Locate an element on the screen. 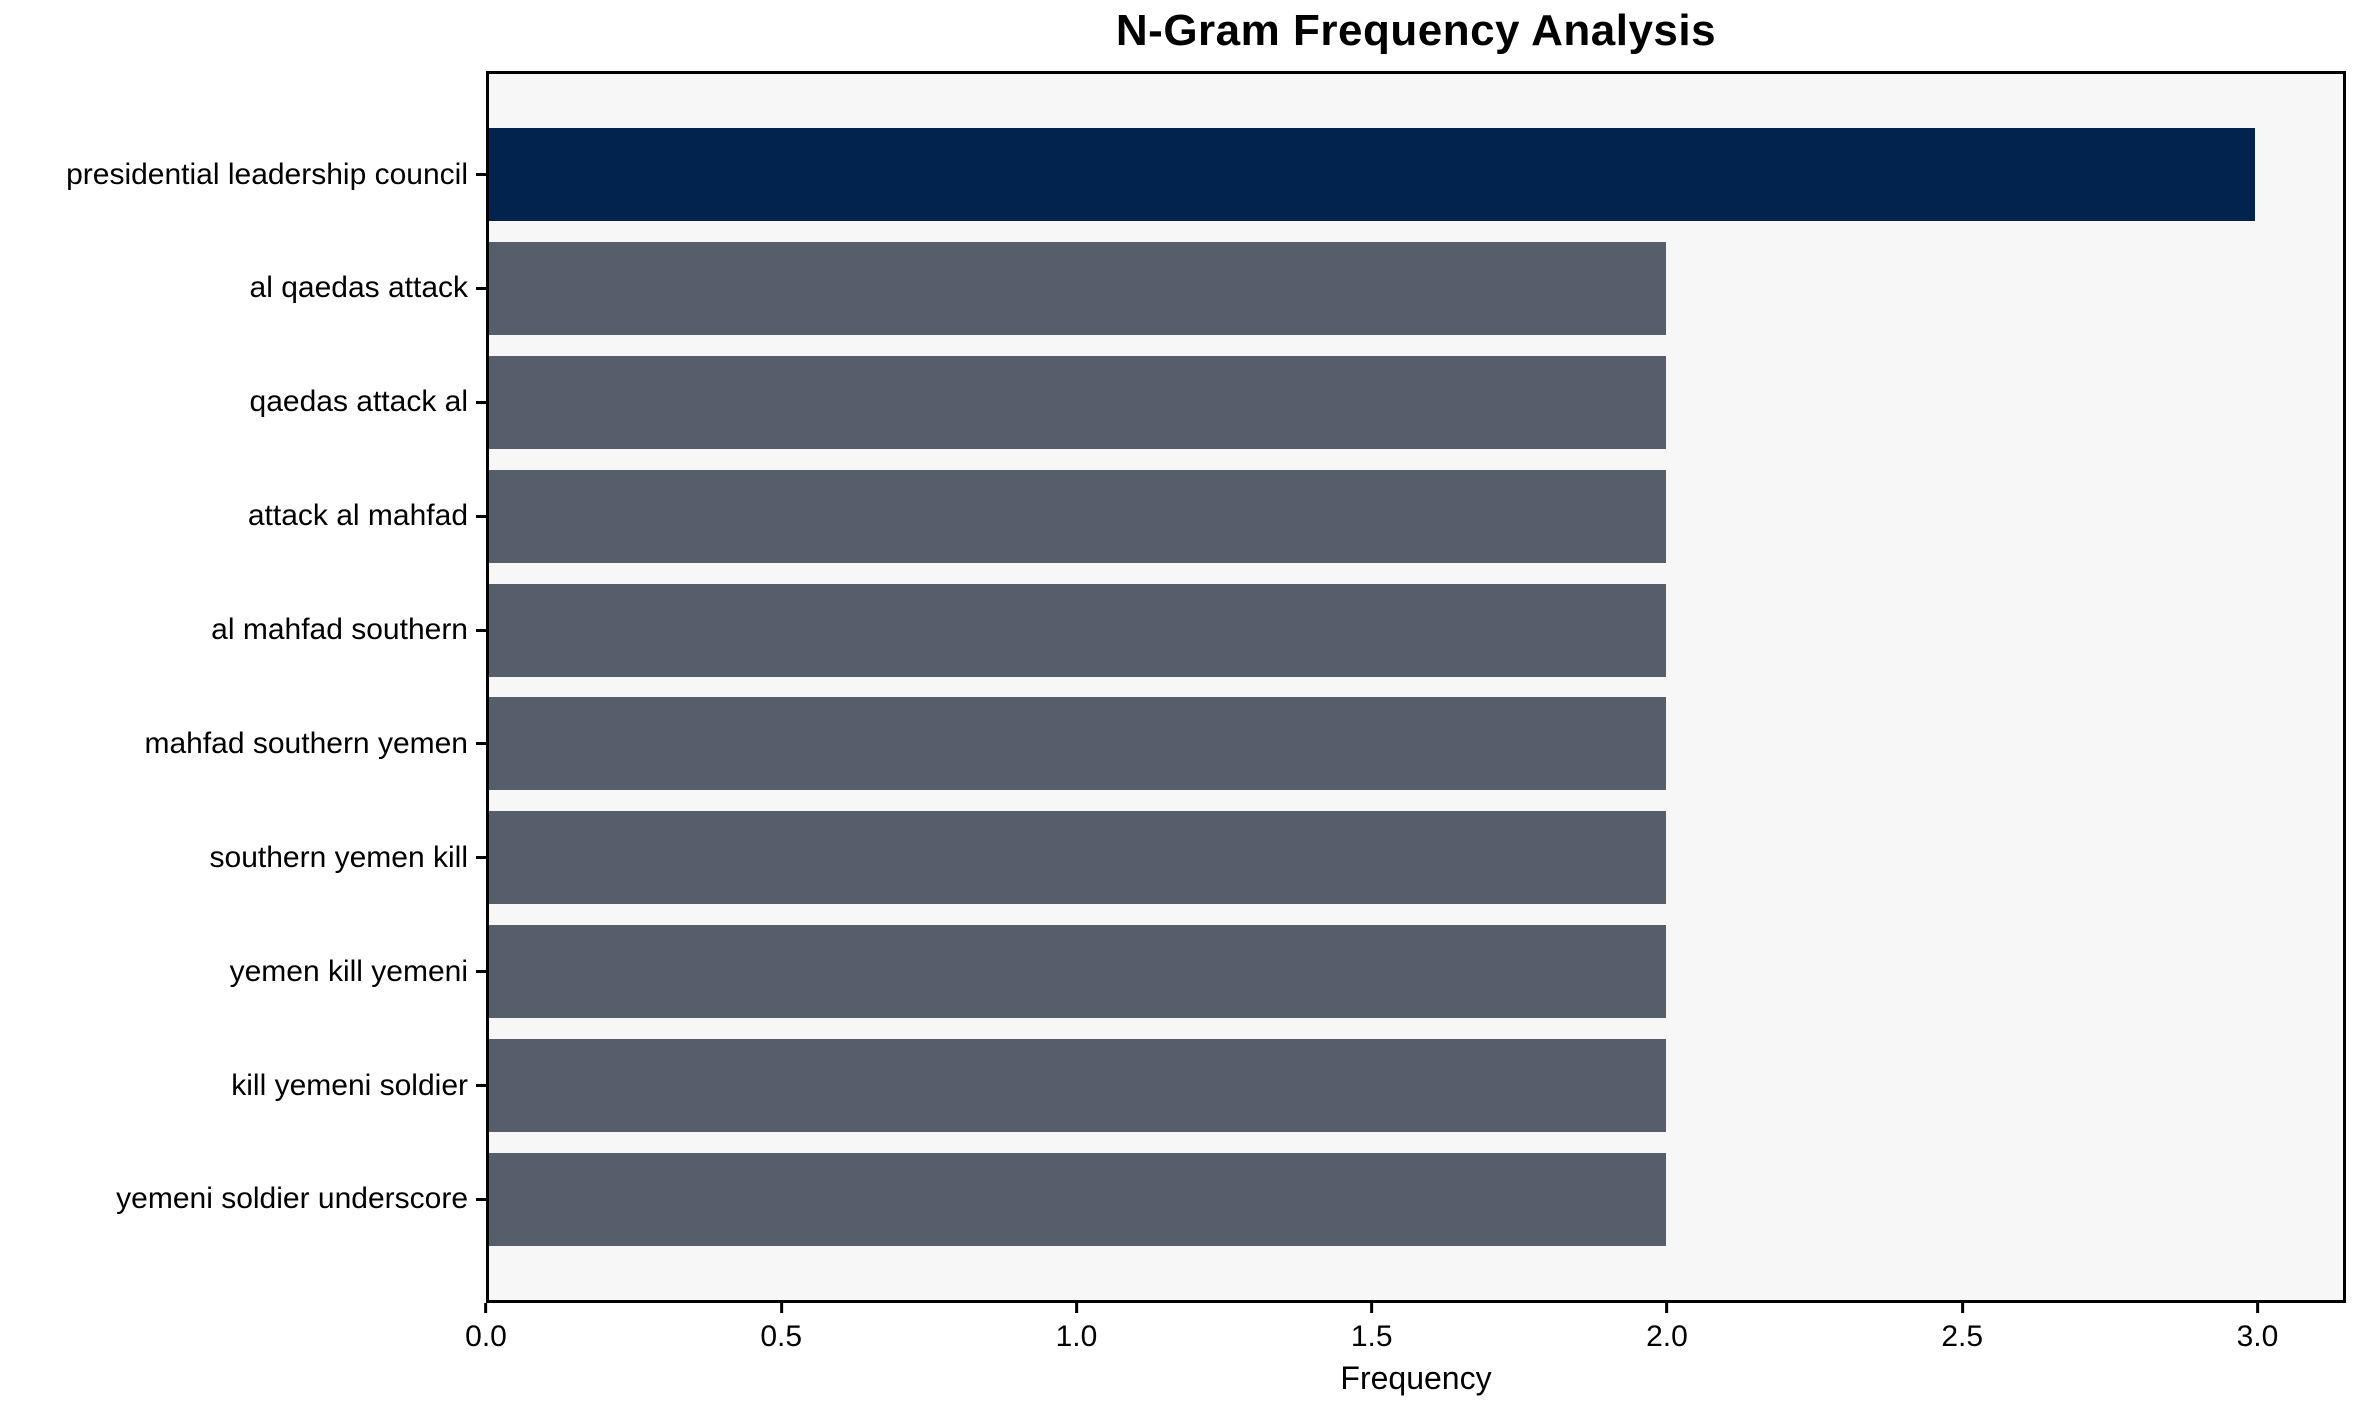 The height and width of the screenshot is (1414, 2366). x-tick: 2.0 is located at coordinates (1667, 1328).